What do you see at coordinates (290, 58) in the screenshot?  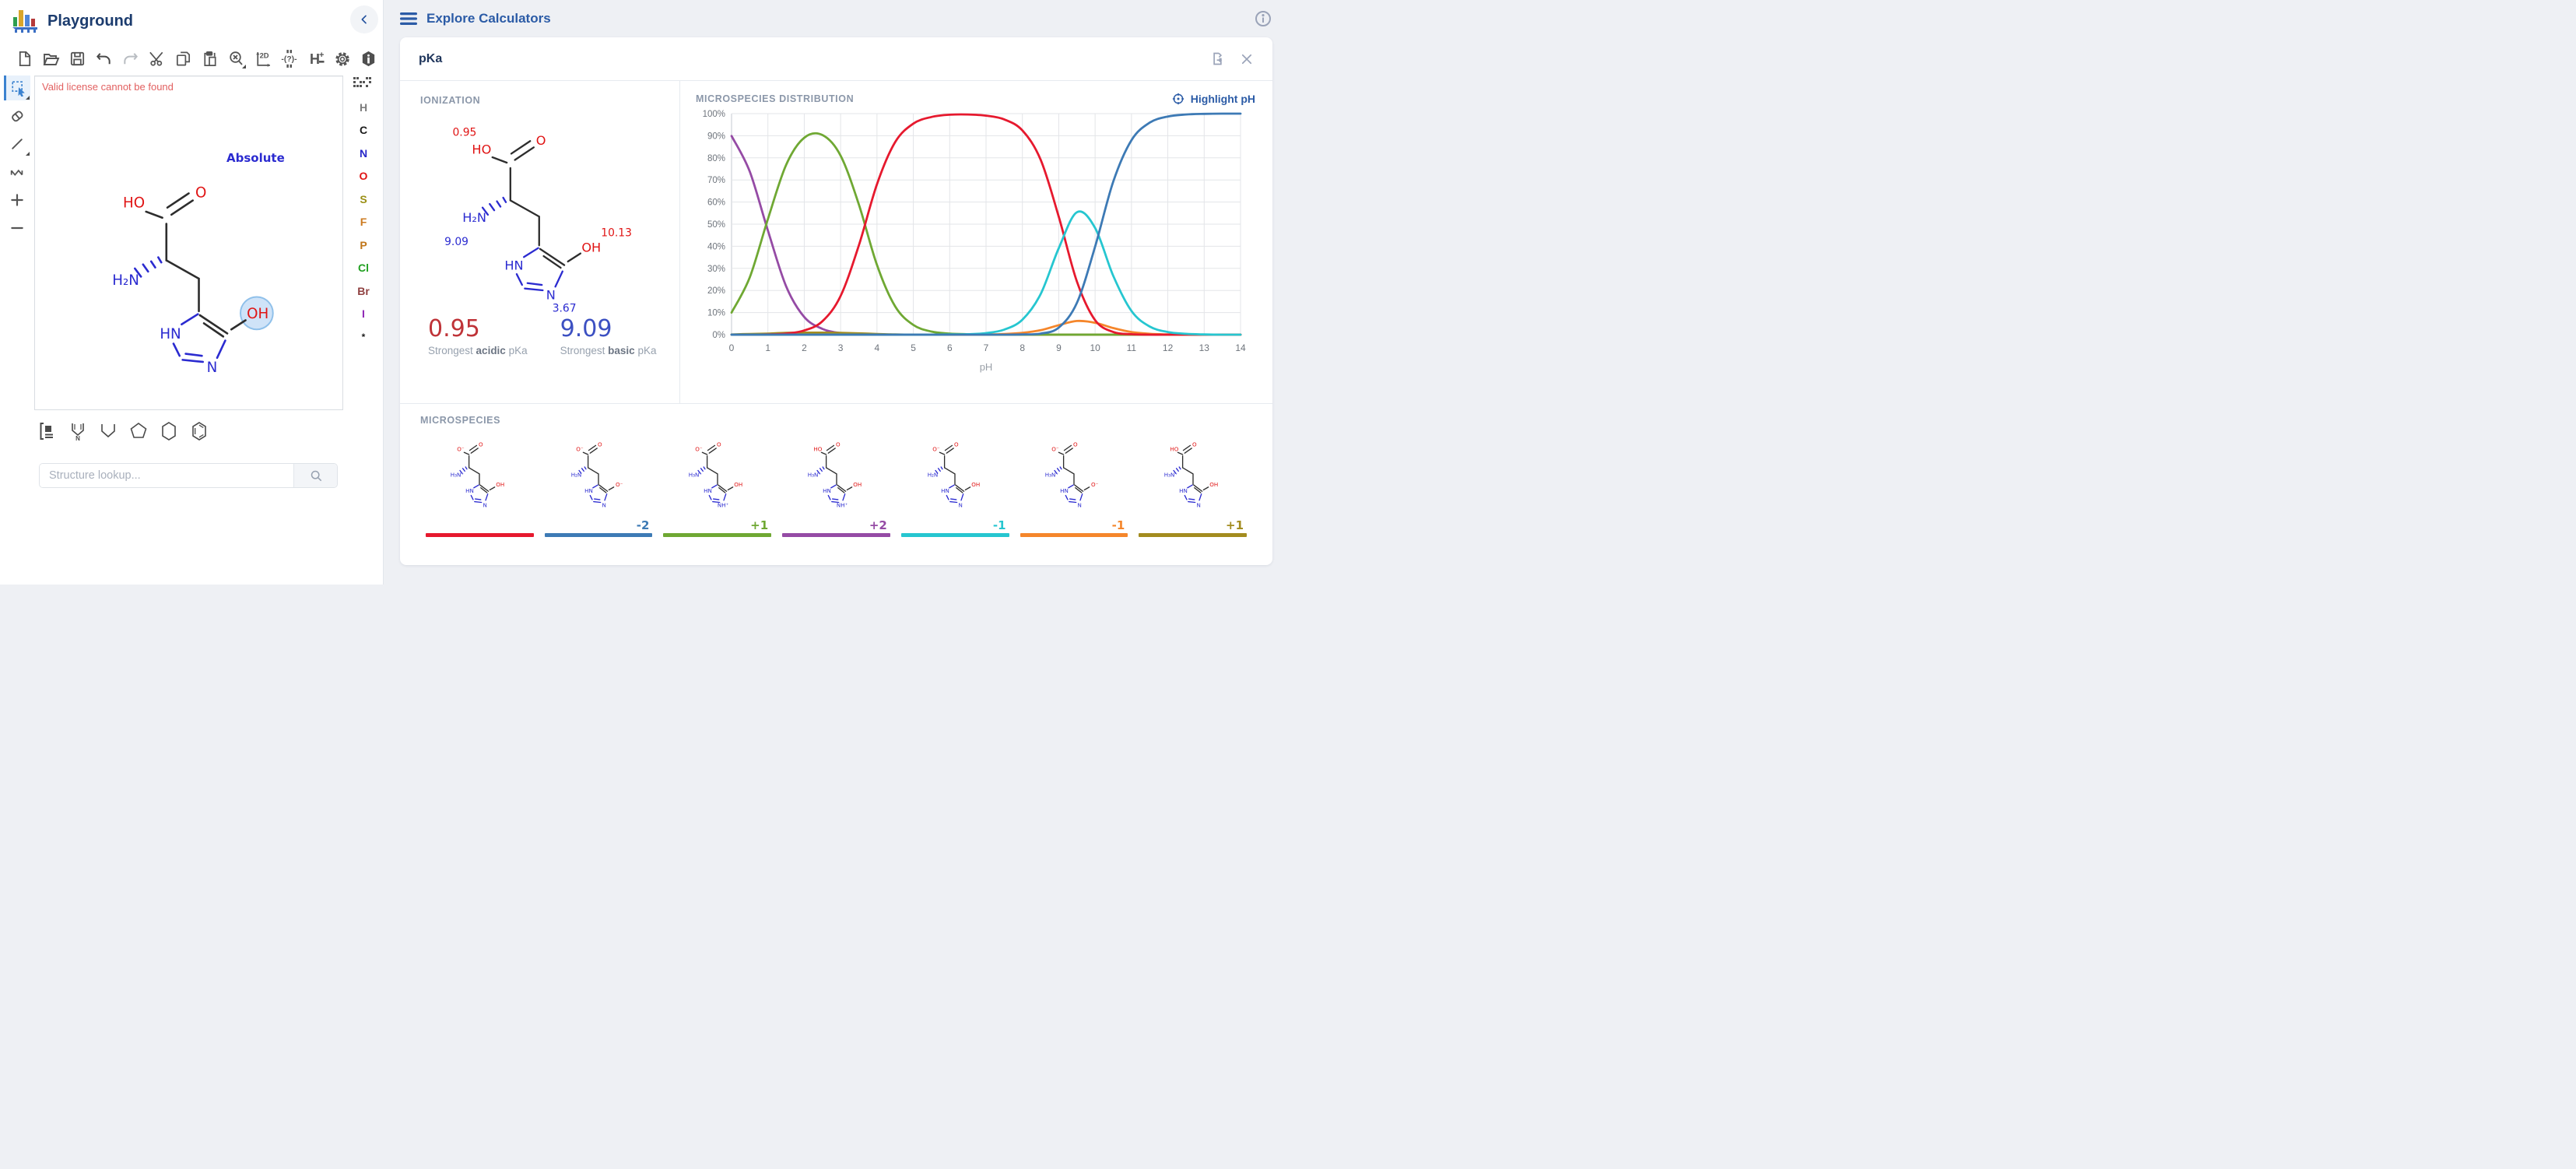 I see `abbreviation-button: -(?)-` at bounding box center [290, 58].